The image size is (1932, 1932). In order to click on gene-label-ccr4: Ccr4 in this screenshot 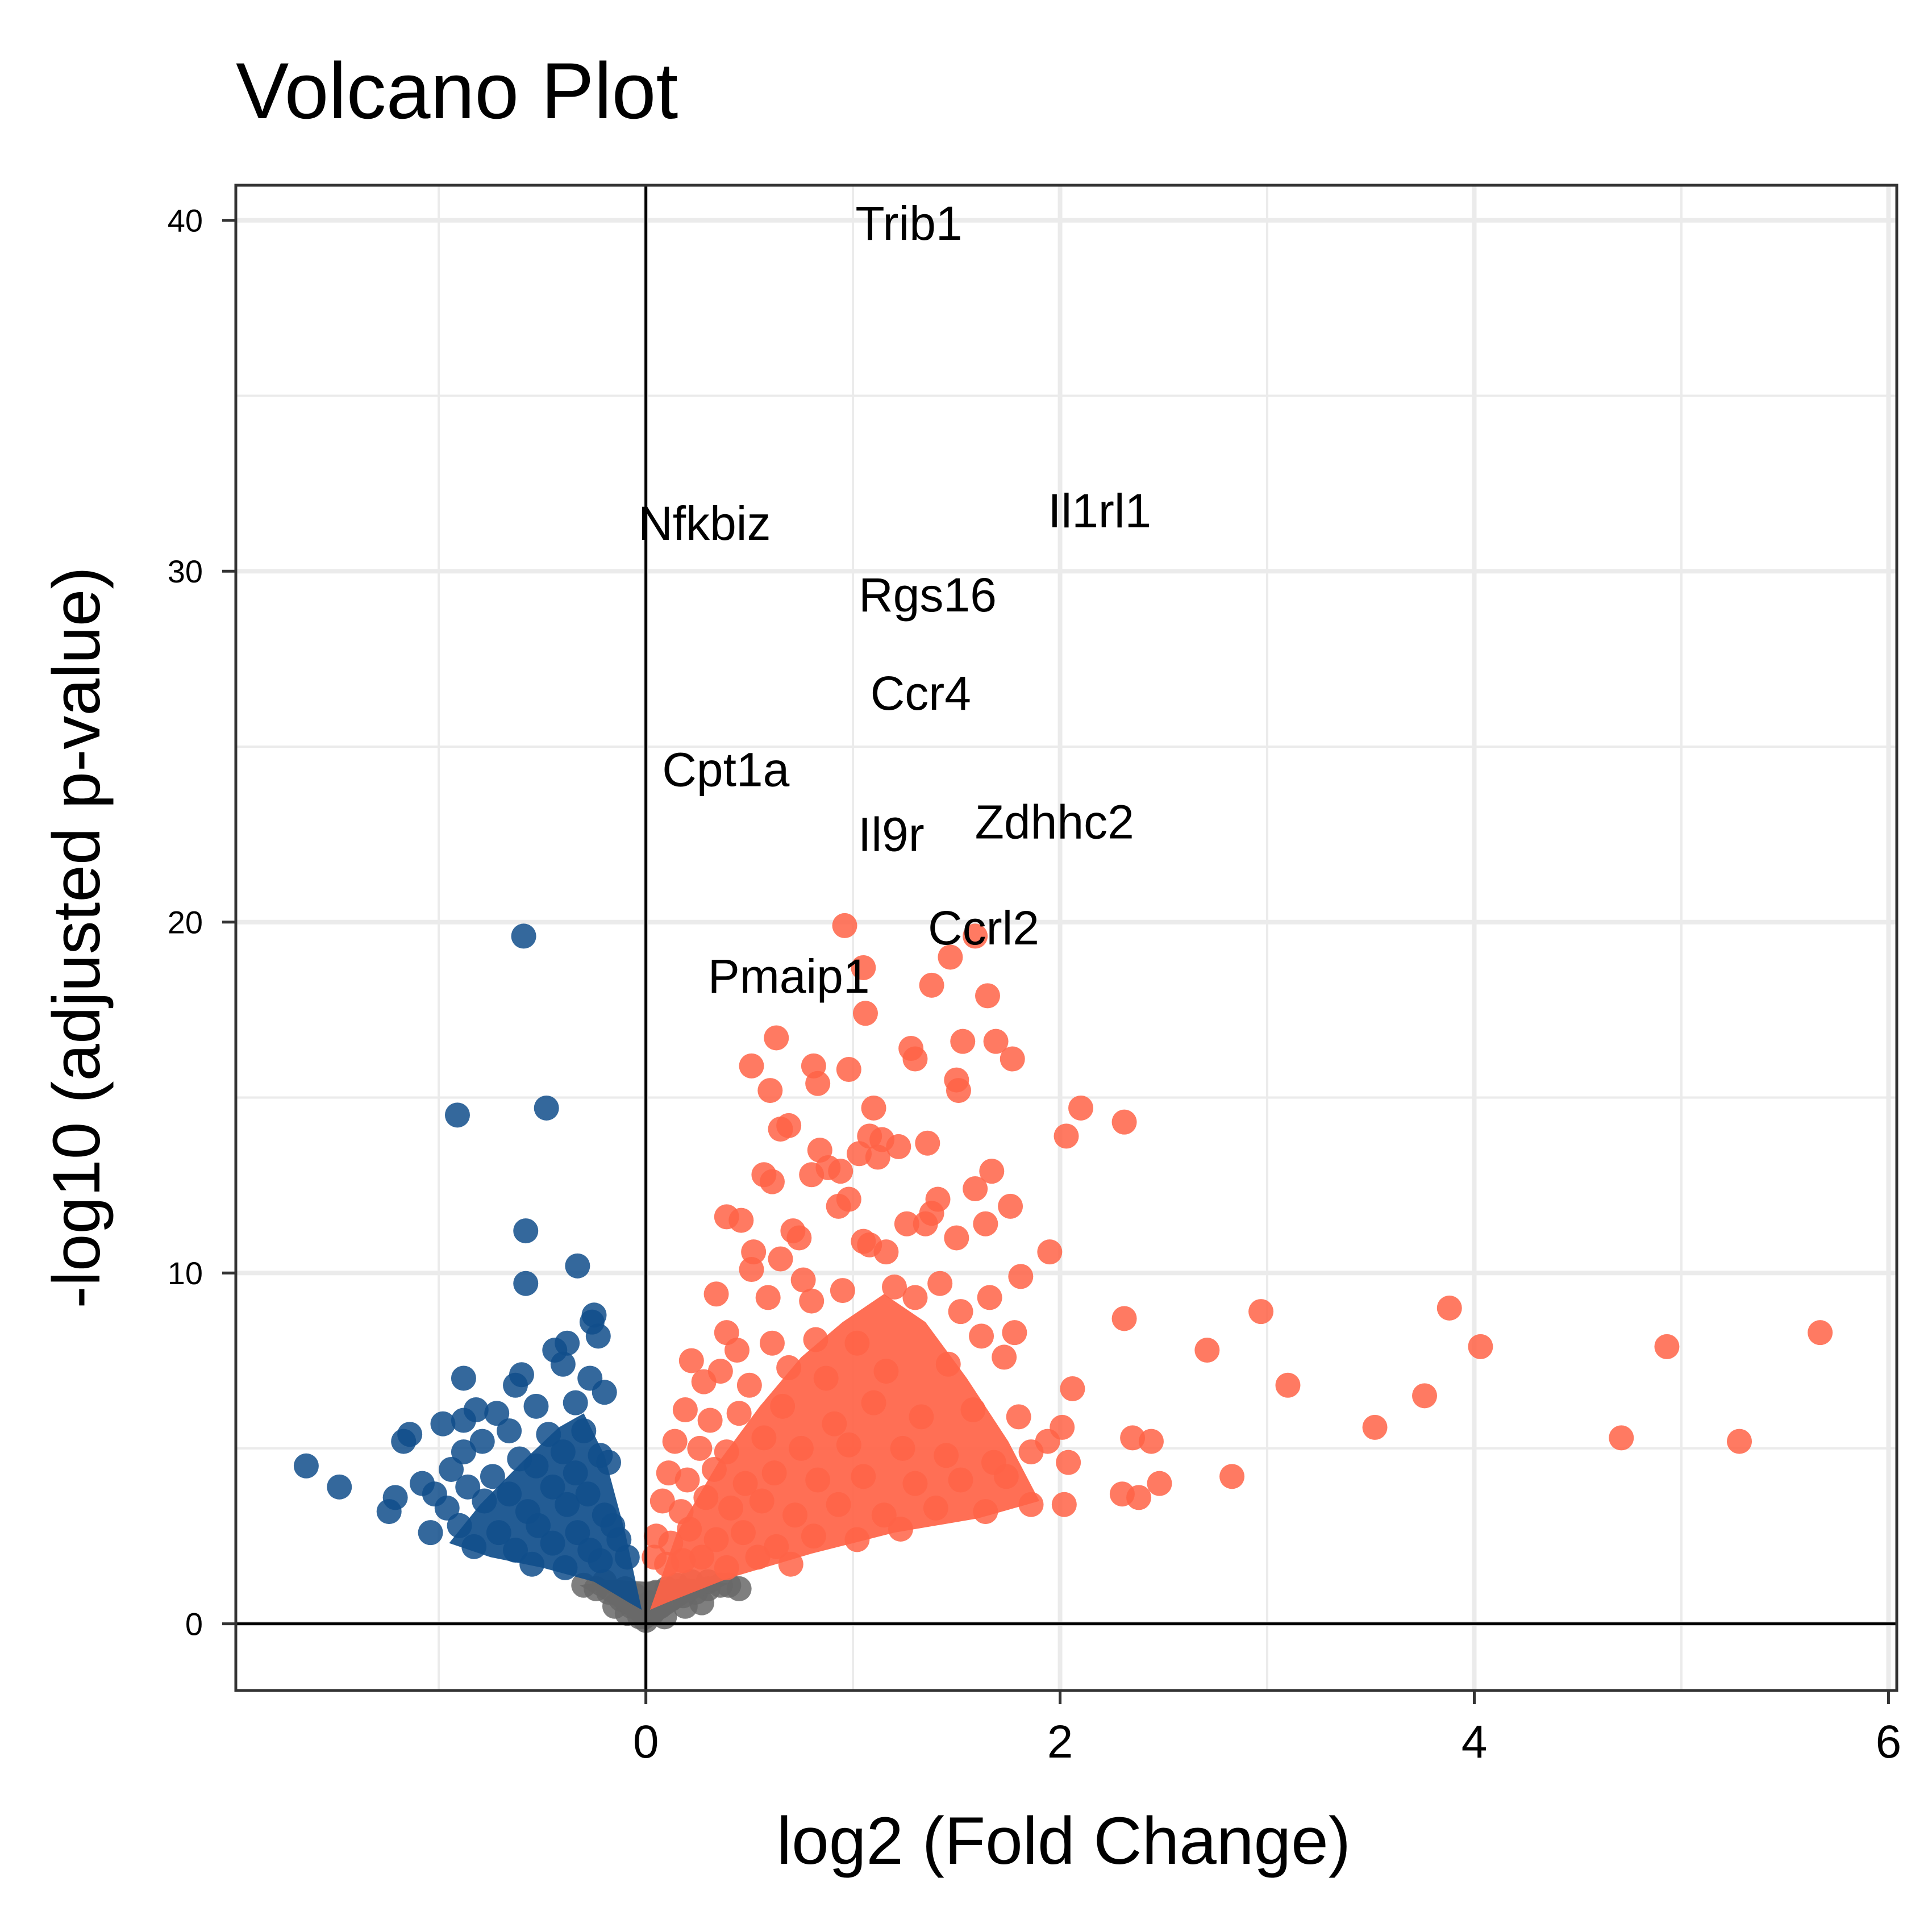, I will do `click(921, 693)`.